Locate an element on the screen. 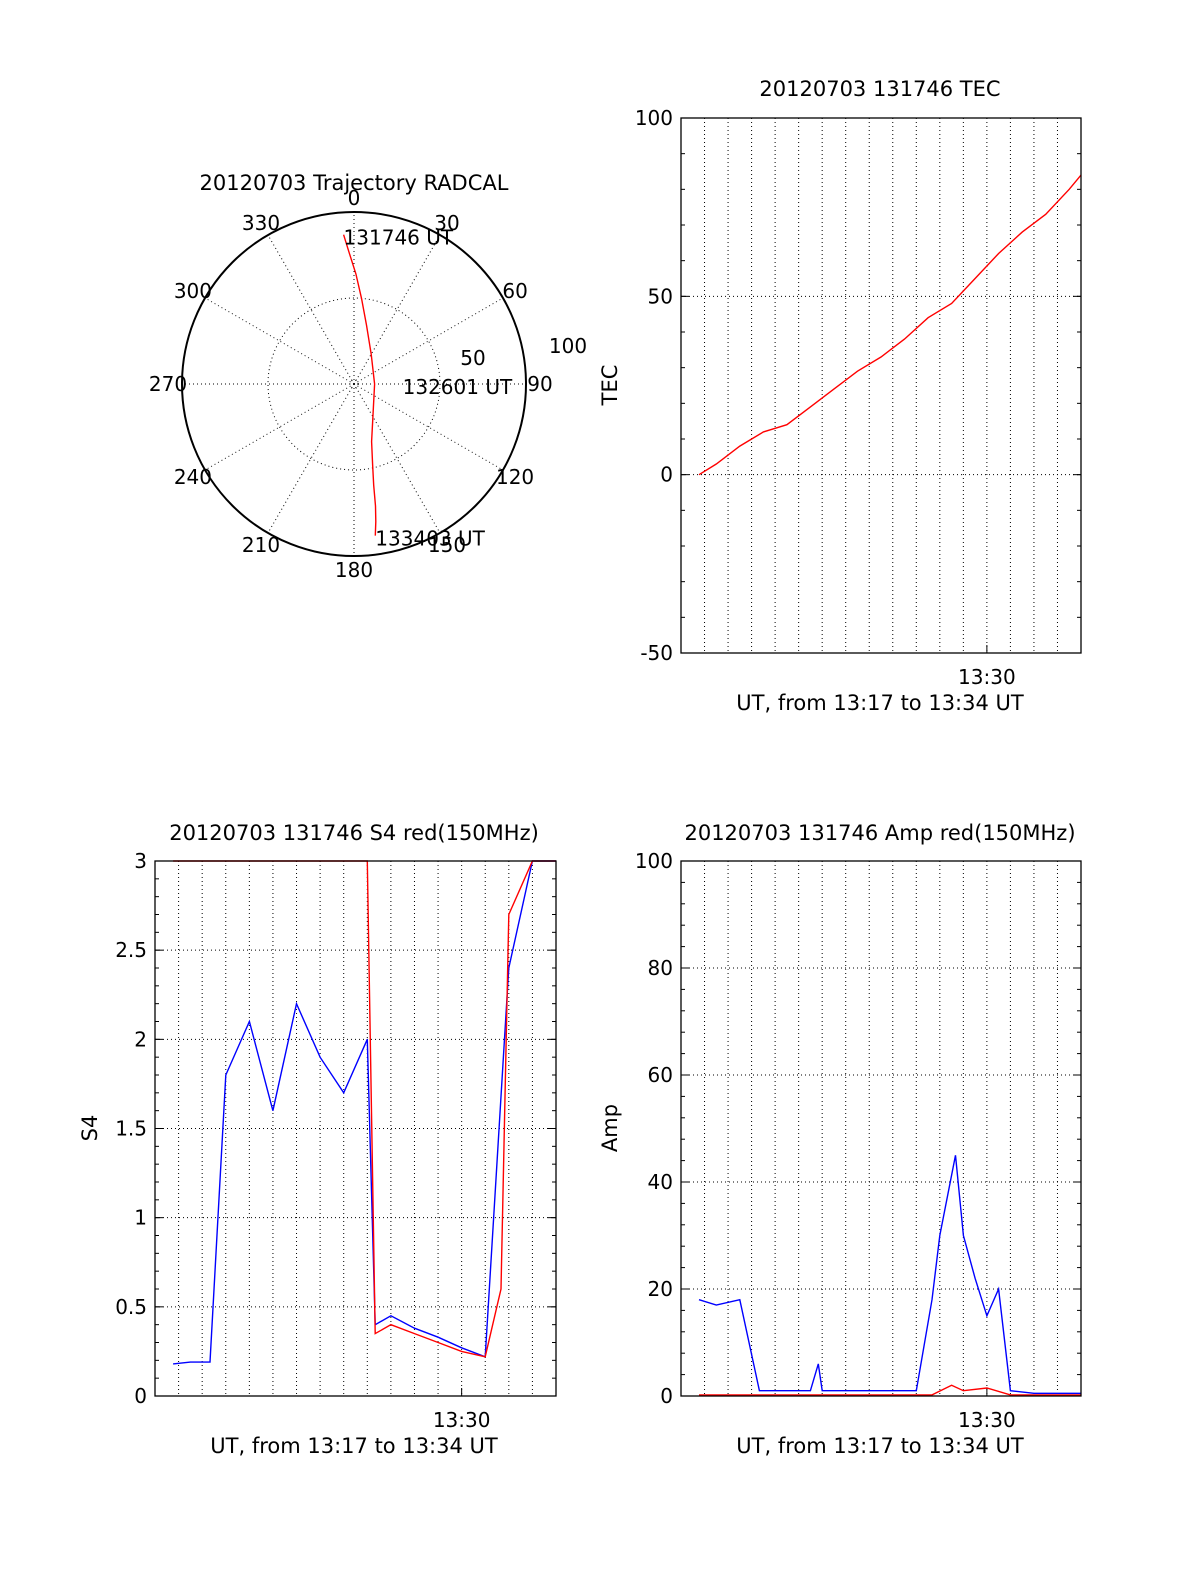  polar-angle-label: 330 is located at coordinates (261, 223).